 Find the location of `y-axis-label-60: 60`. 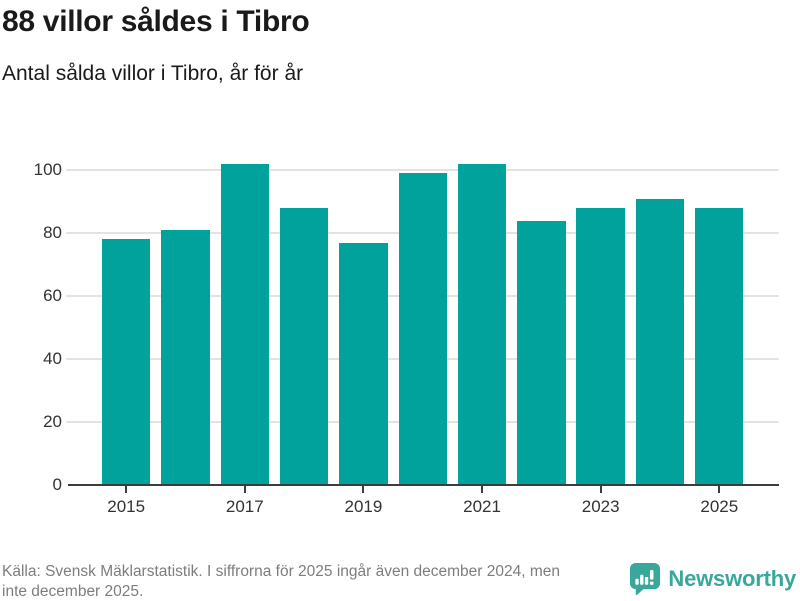

y-axis-label-60: 60 is located at coordinates (31, 296).